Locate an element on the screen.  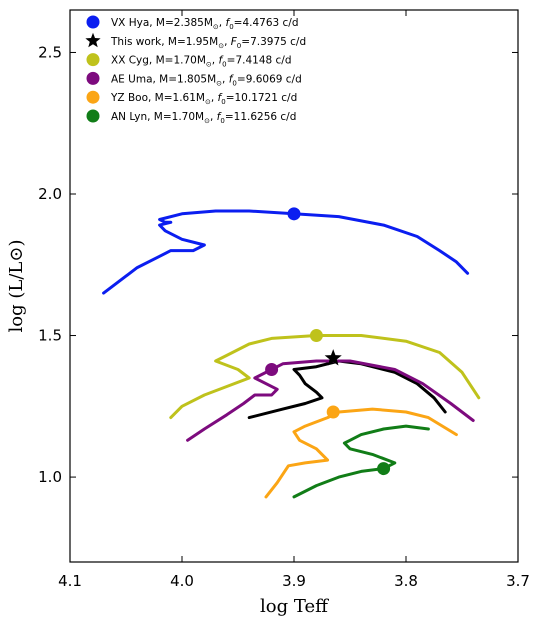
legend-yz-boo-marker is located at coordinates (93, 97).